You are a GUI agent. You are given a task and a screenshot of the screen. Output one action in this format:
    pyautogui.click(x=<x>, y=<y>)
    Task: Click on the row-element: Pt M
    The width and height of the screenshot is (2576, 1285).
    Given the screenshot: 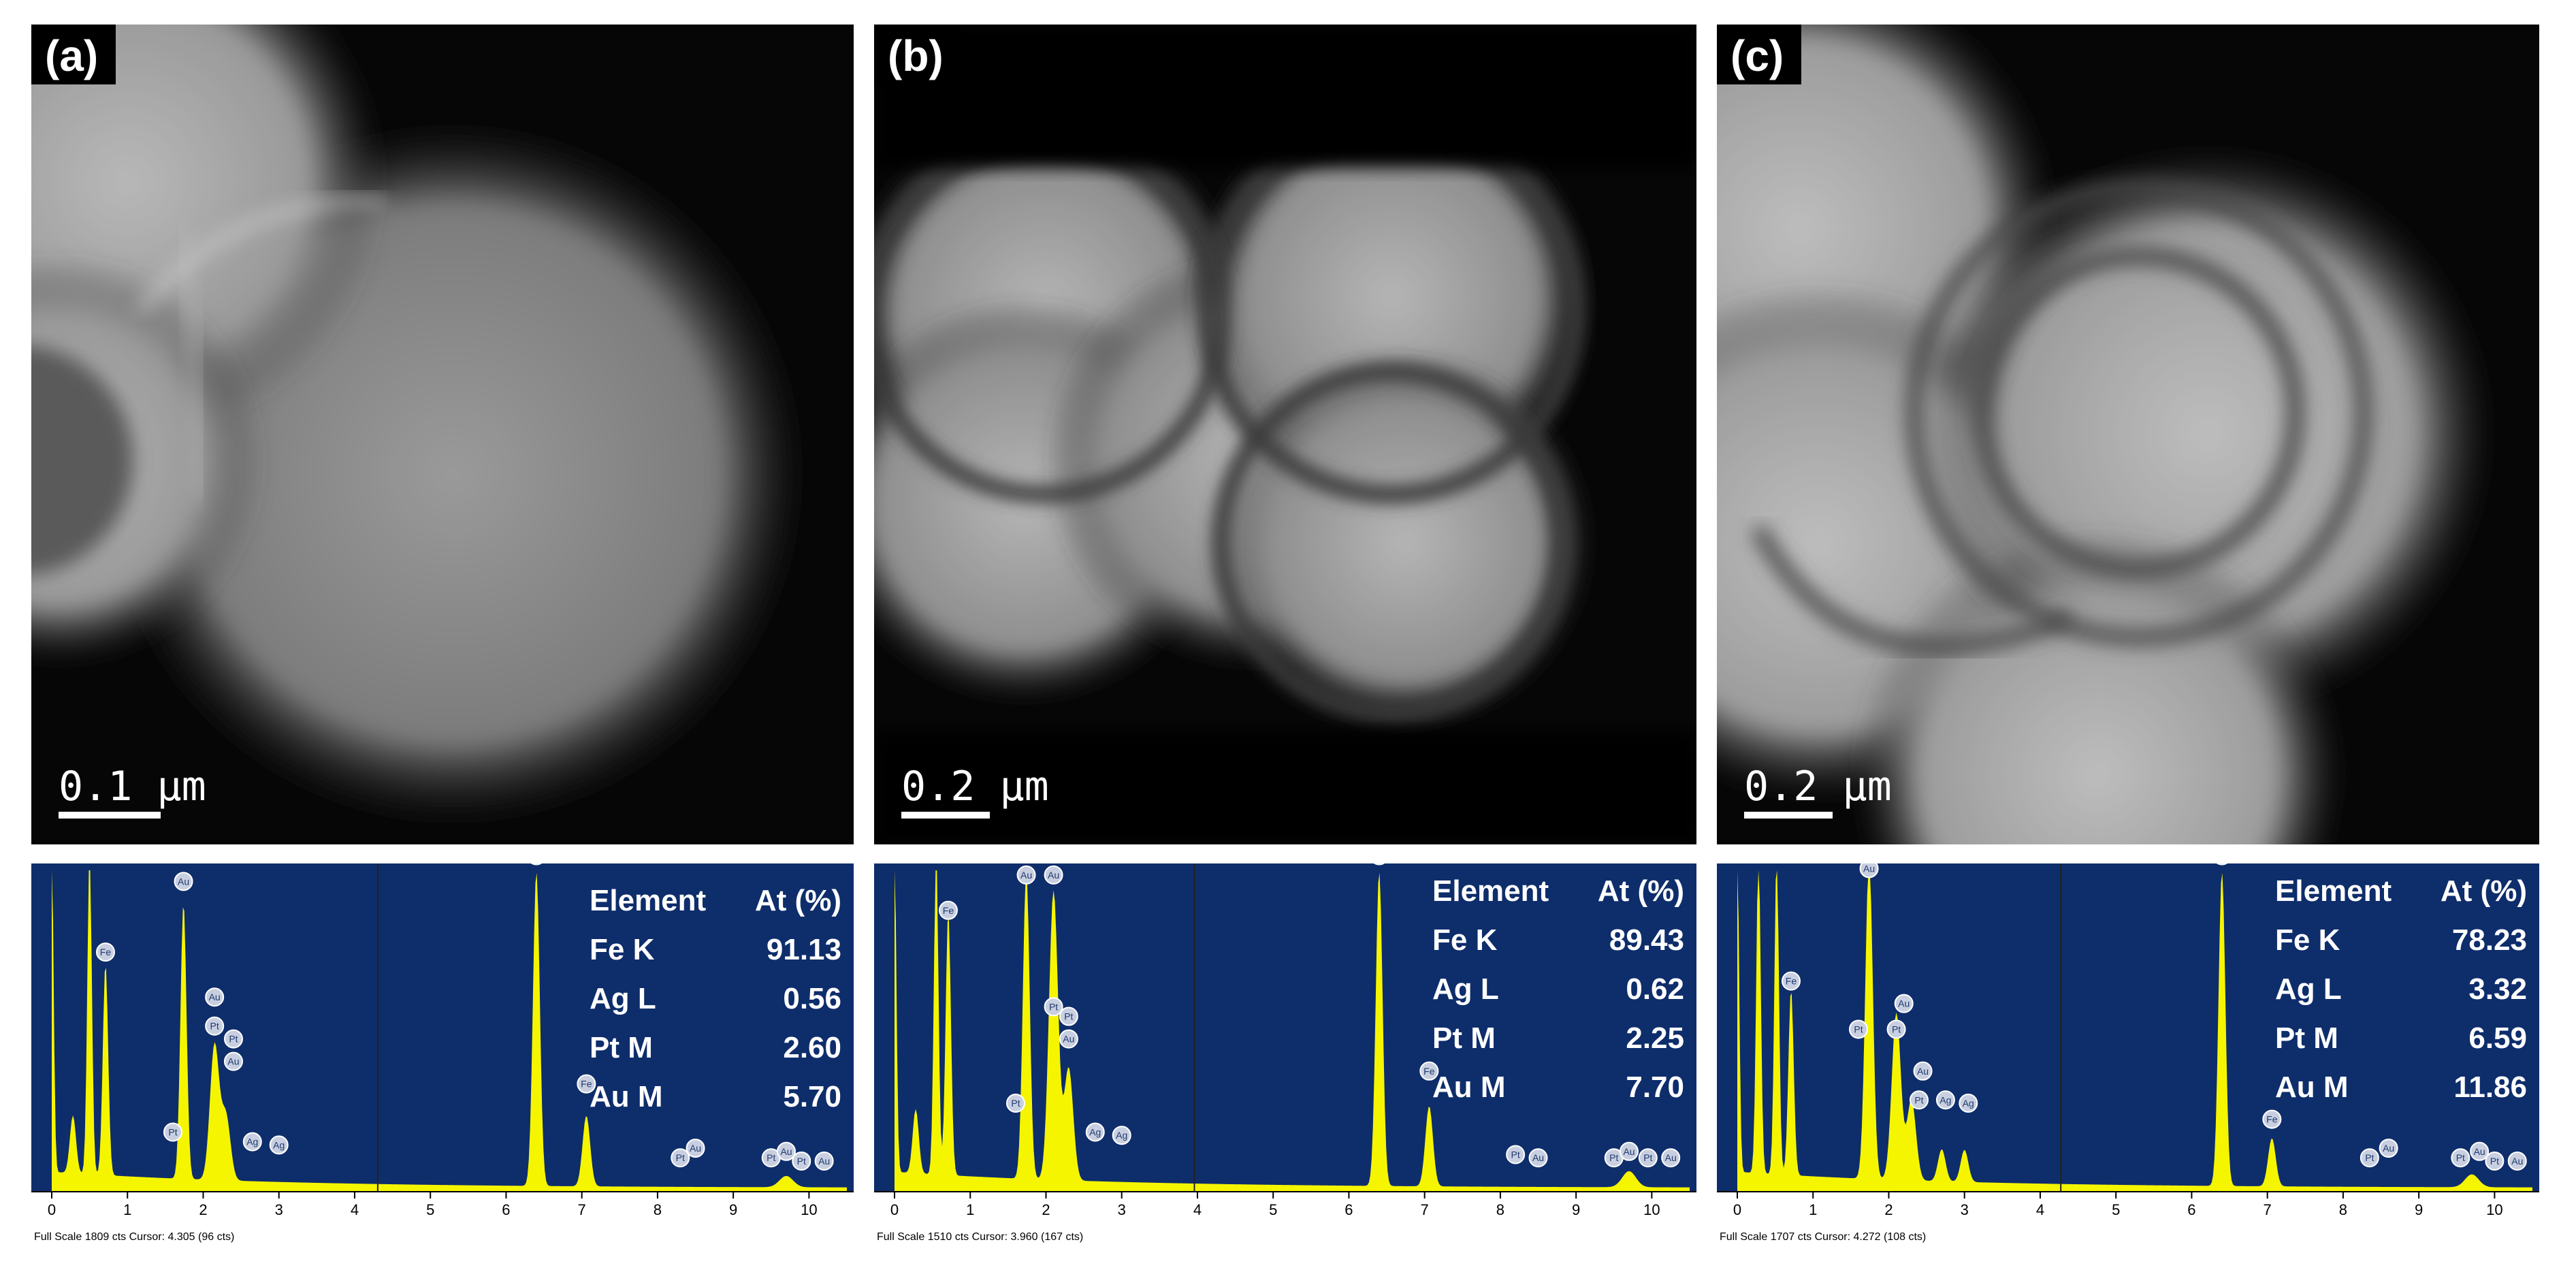 What is the action you would take?
    pyautogui.click(x=2307, y=1038)
    